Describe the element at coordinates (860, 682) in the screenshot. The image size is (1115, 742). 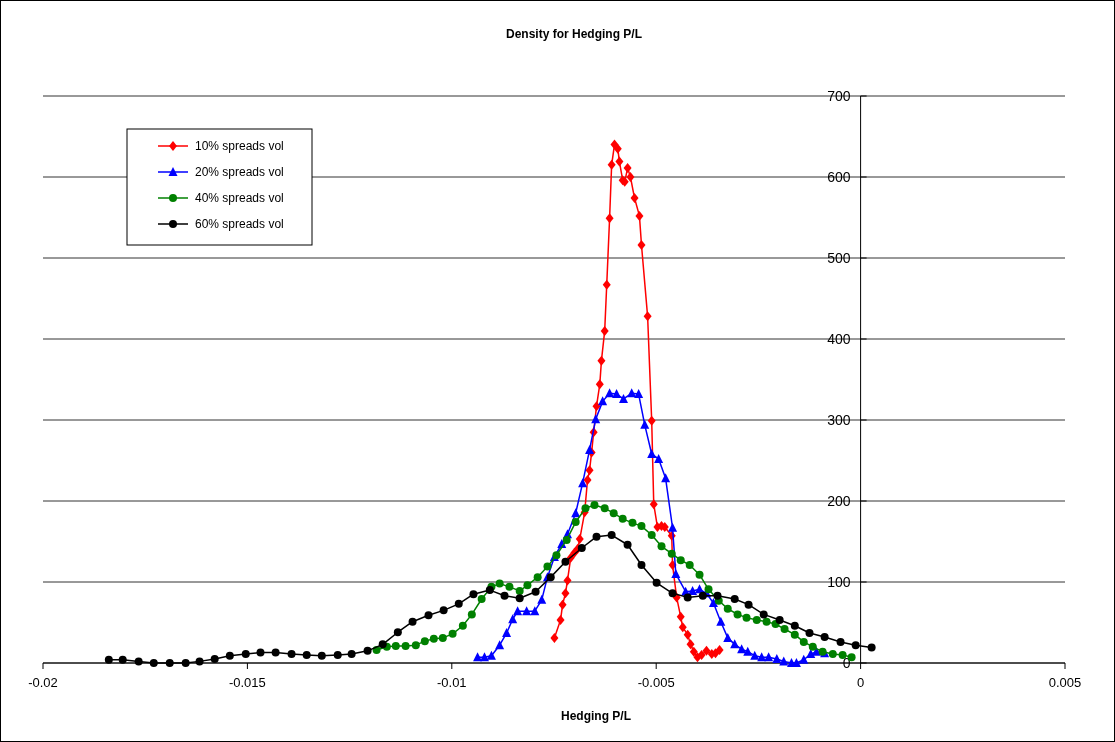
I see `x-tick-label: 0` at that location.